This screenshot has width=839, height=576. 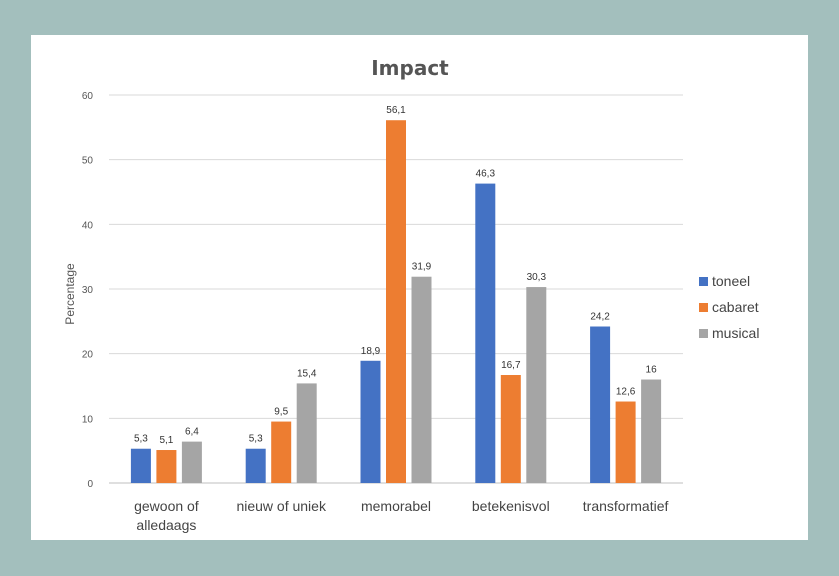 I want to click on x-tick-label: nieuw of uniek, so click(x=281, y=506).